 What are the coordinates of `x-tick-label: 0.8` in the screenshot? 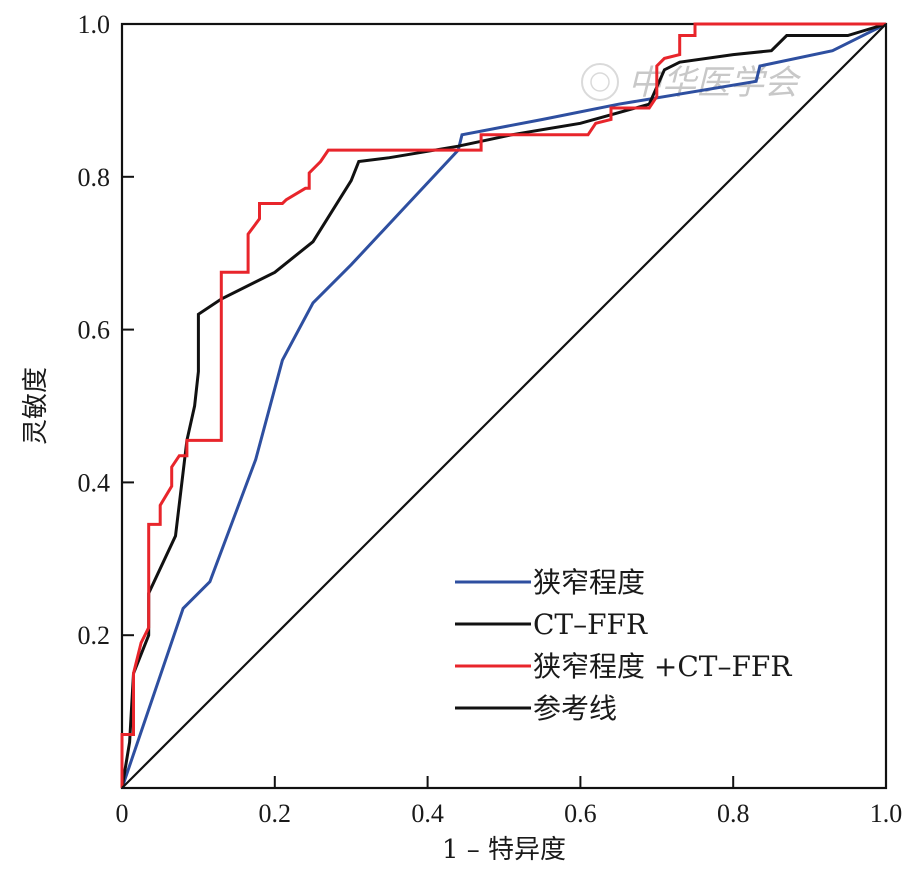 It's located at (733, 813).